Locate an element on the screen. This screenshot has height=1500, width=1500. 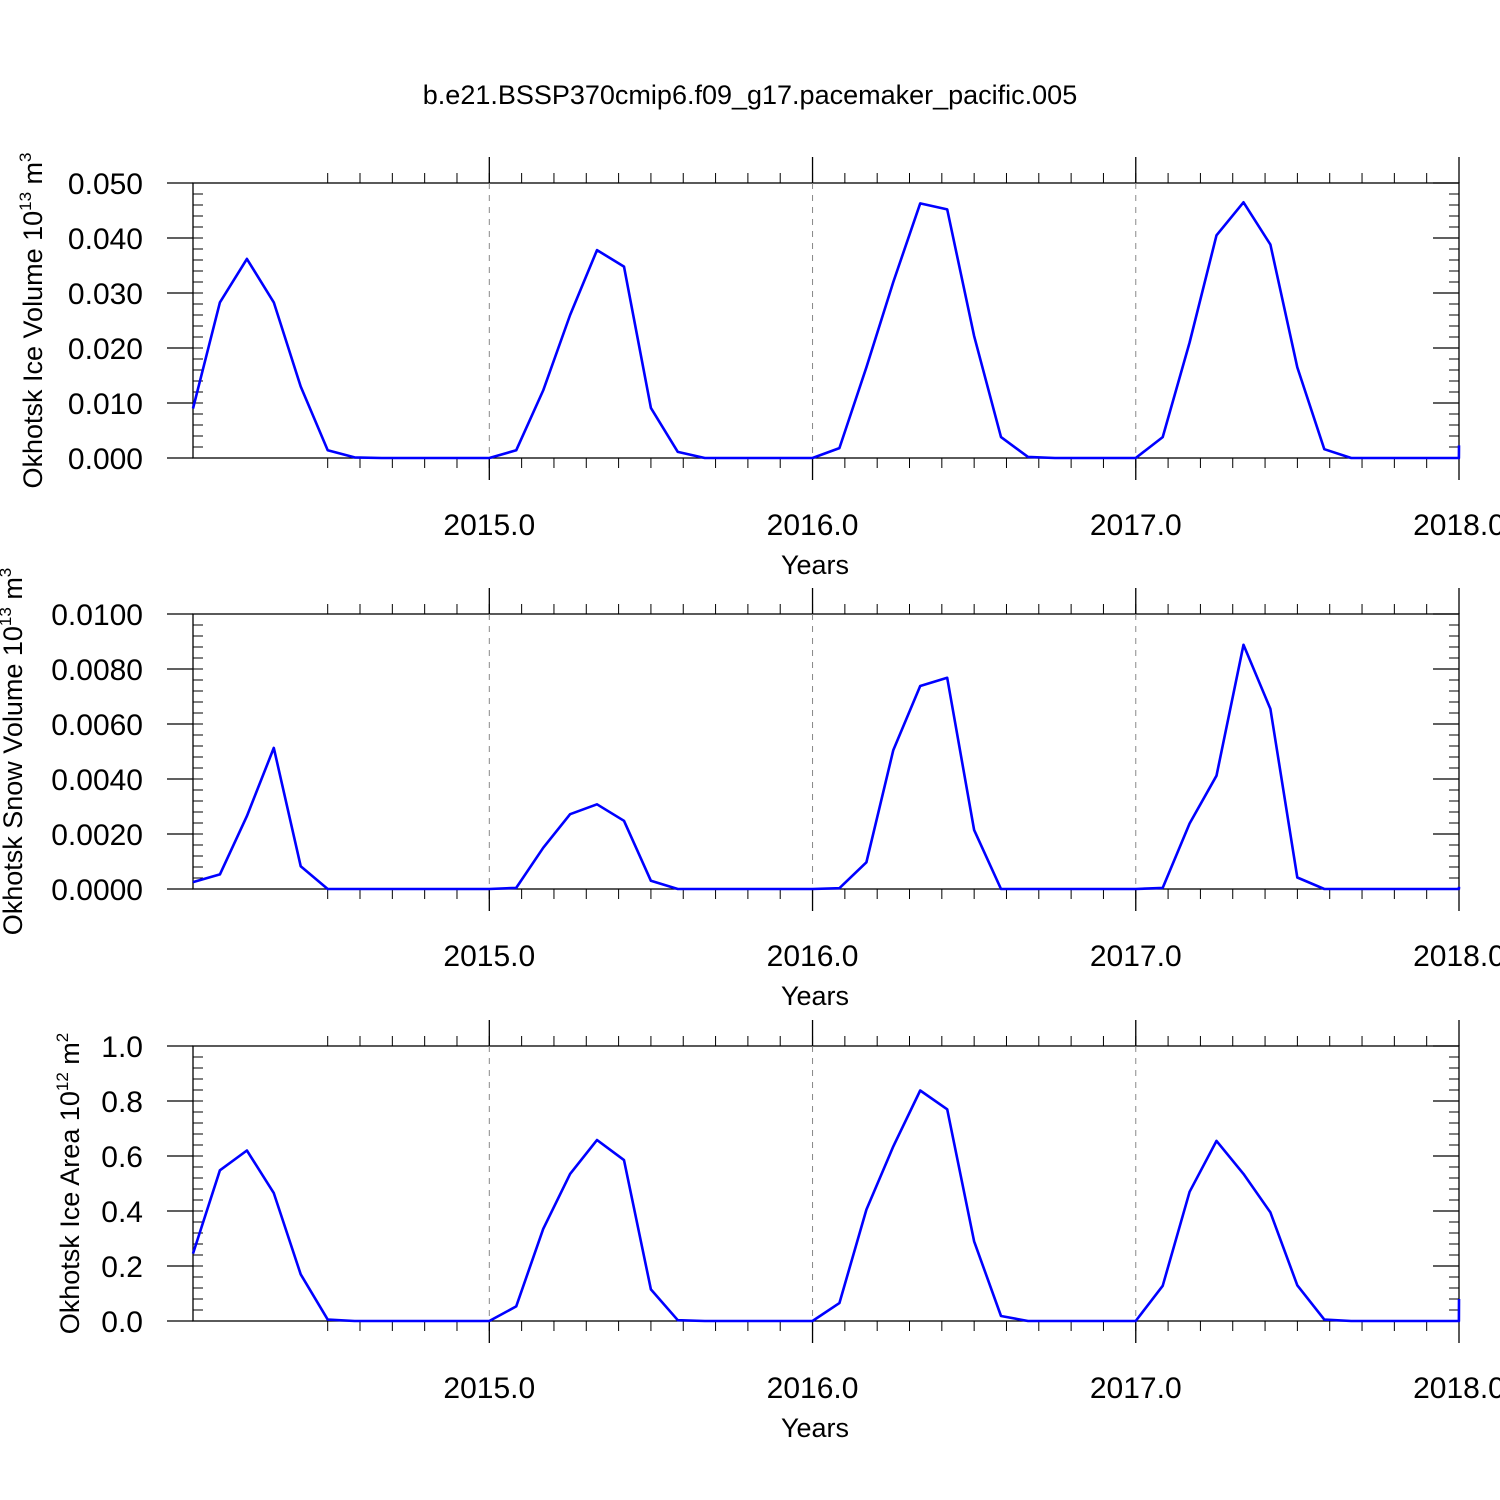
y-tick-label: 0.0060 is located at coordinates (97, 725).